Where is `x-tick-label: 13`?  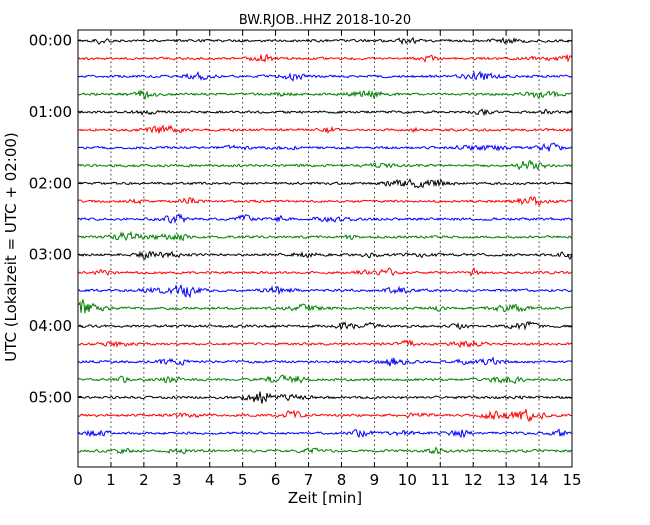 x-tick-label: 13 is located at coordinates (506, 480).